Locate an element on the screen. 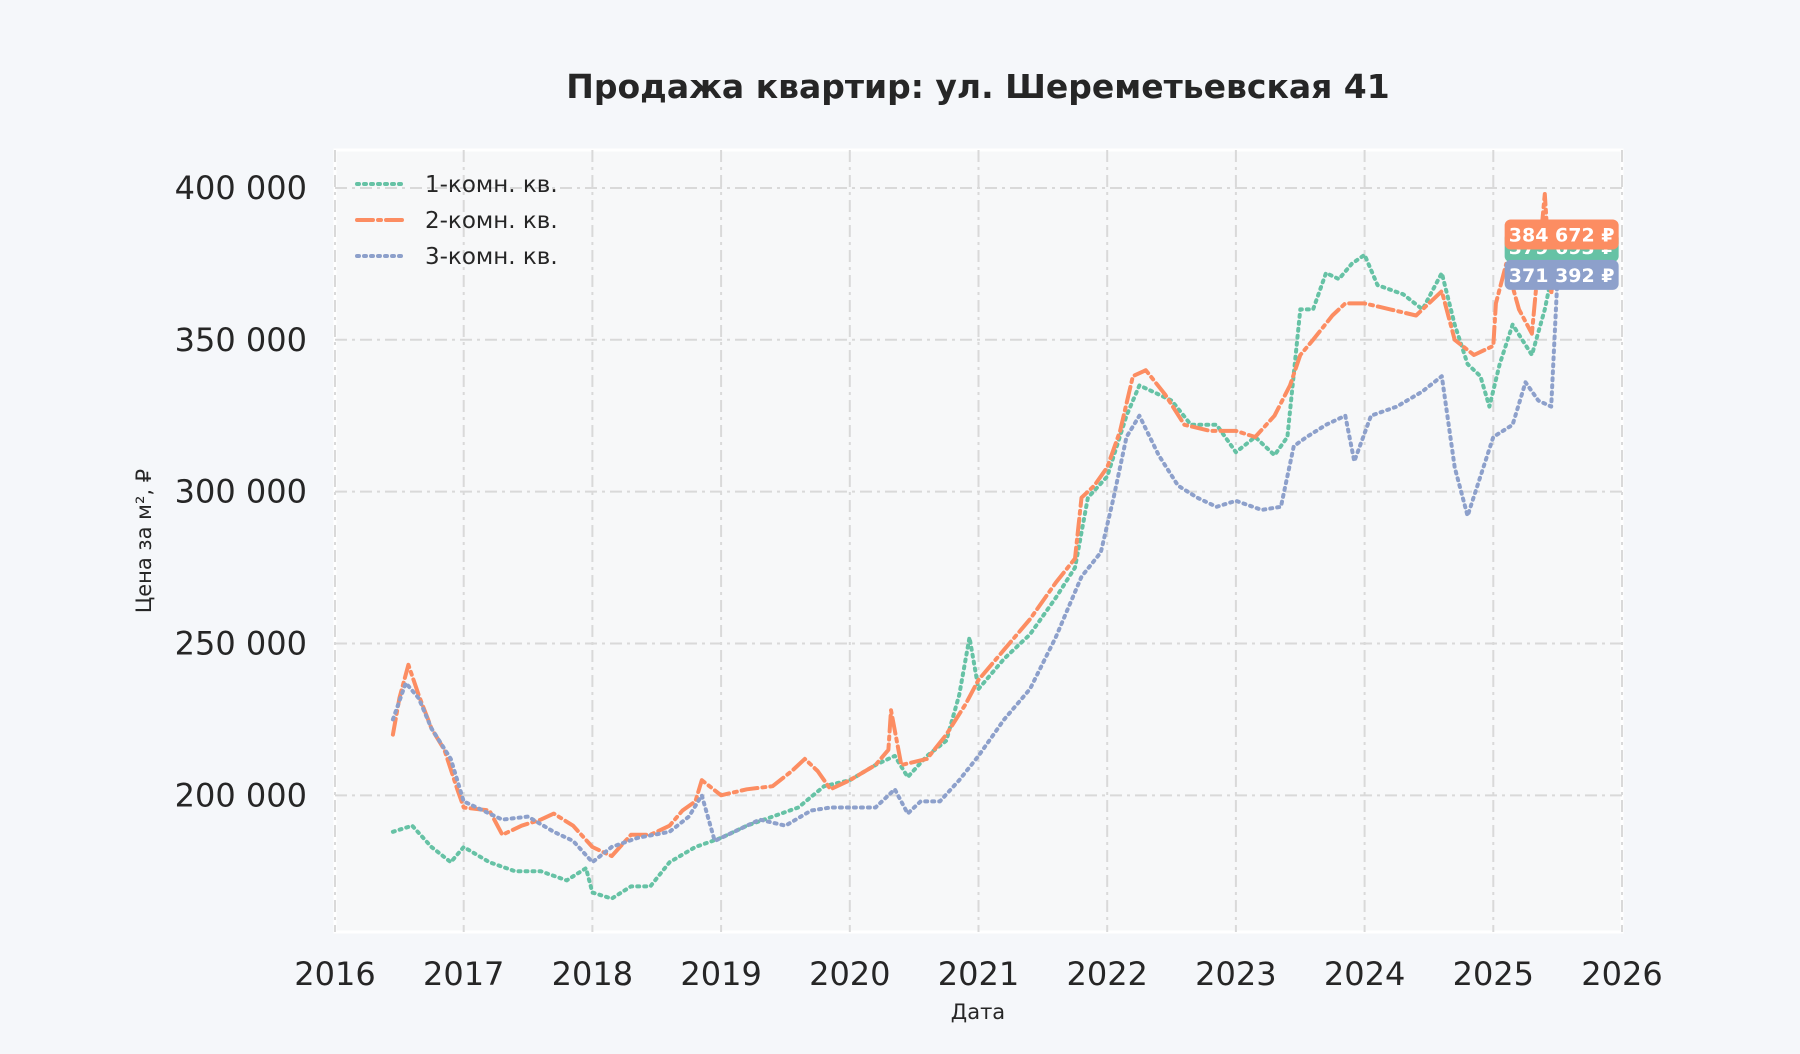  y-tick-label: 350 000 is located at coordinates (241, 340).